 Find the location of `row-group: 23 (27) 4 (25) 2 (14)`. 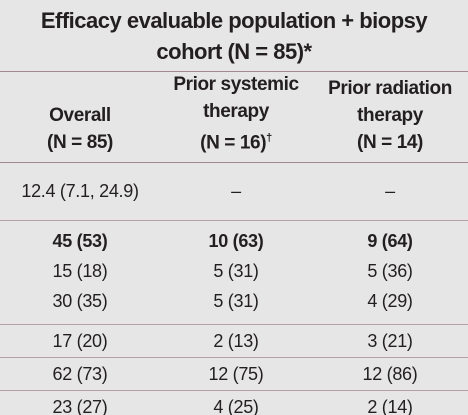

row-group: 23 (27) 4 (25) 2 (14) is located at coordinates (234, 403).